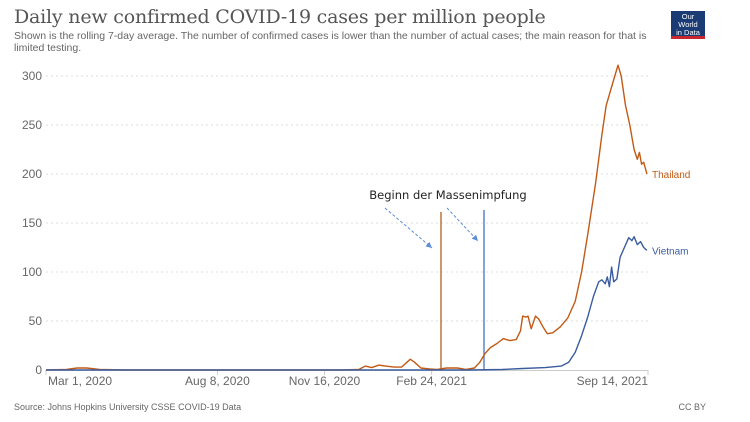  What do you see at coordinates (671, 175) in the screenshot?
I see `series-label-thailand: Thailand` at bounding box center [671, 175].